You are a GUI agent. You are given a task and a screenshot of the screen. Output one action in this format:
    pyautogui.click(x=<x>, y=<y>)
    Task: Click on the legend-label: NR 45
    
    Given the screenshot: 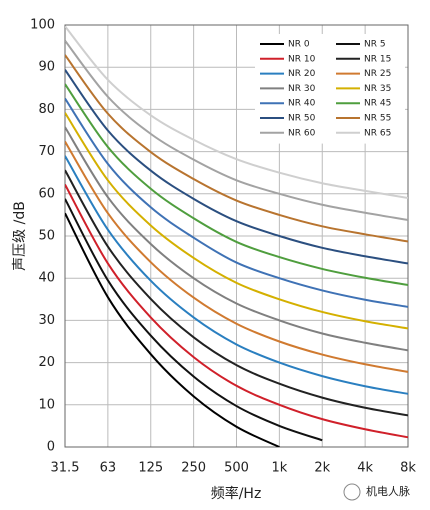 What is the action you would take?
    pyautogui.click(x=377, y=104)
    